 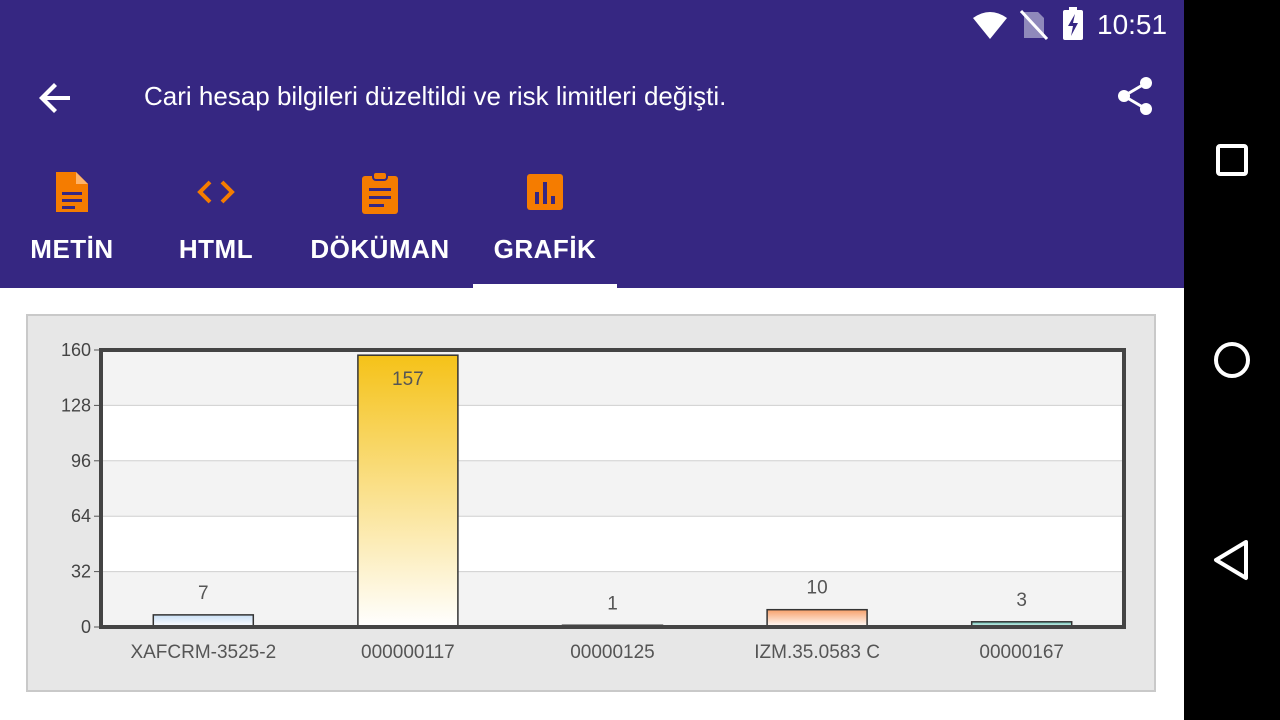 What do you see at coordinates (545, 286) in the screenshot?
I see `tab-indicator` at bounding box center [545, 286].